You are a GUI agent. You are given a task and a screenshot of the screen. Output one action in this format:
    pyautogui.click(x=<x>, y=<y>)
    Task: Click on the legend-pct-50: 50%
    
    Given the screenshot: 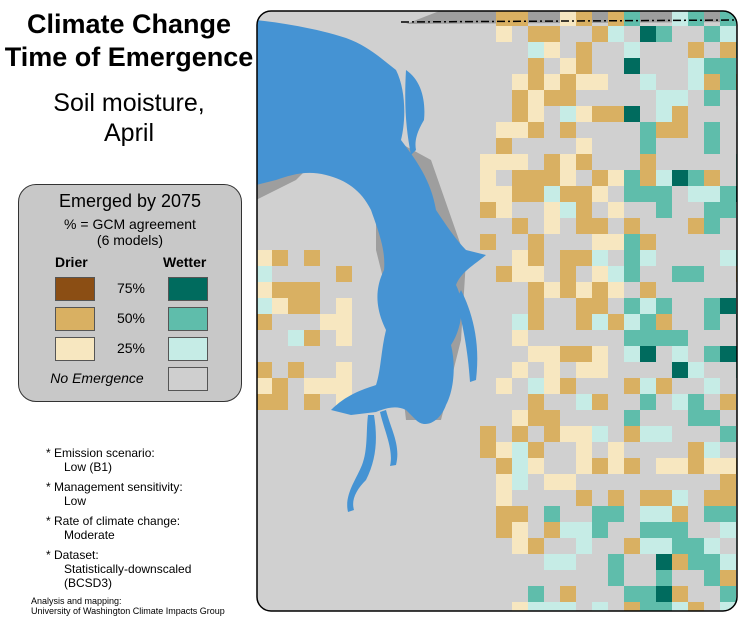 What is the action you would take?
    pyautogui.click(x=131, y=318)
    